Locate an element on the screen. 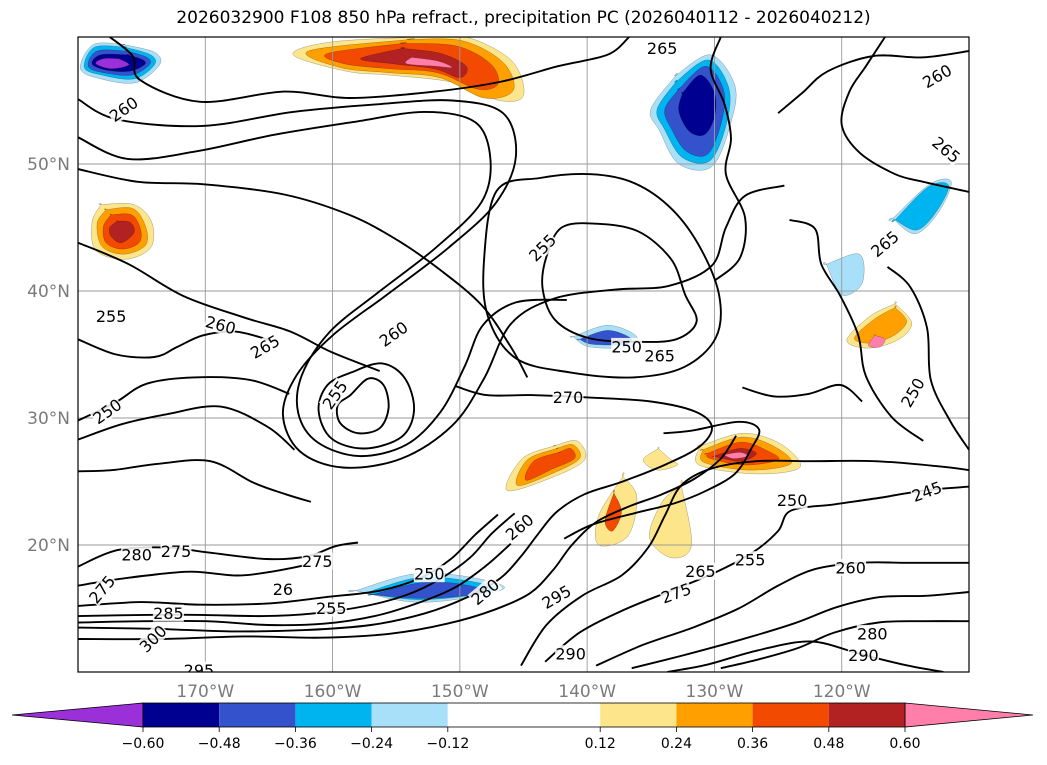 This screenshot has width=1047, height=765. contour-label-16: 250 is located at coordinates (792, 500).